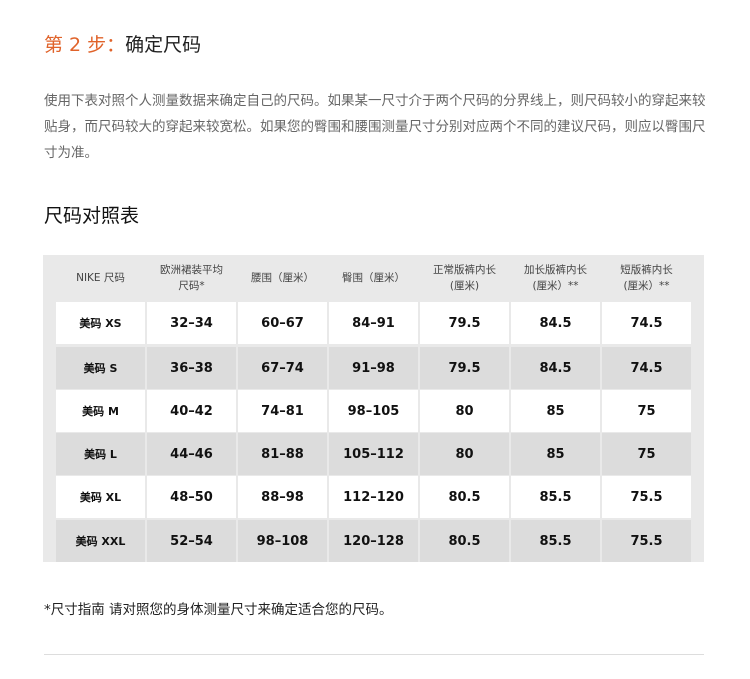 The image size is (750, 679). What do you see at coordinates (464, 278) in the screenshot?
I see `header-cell: 正常版裤内长 (厘米)` at bounding box center [464, 278].